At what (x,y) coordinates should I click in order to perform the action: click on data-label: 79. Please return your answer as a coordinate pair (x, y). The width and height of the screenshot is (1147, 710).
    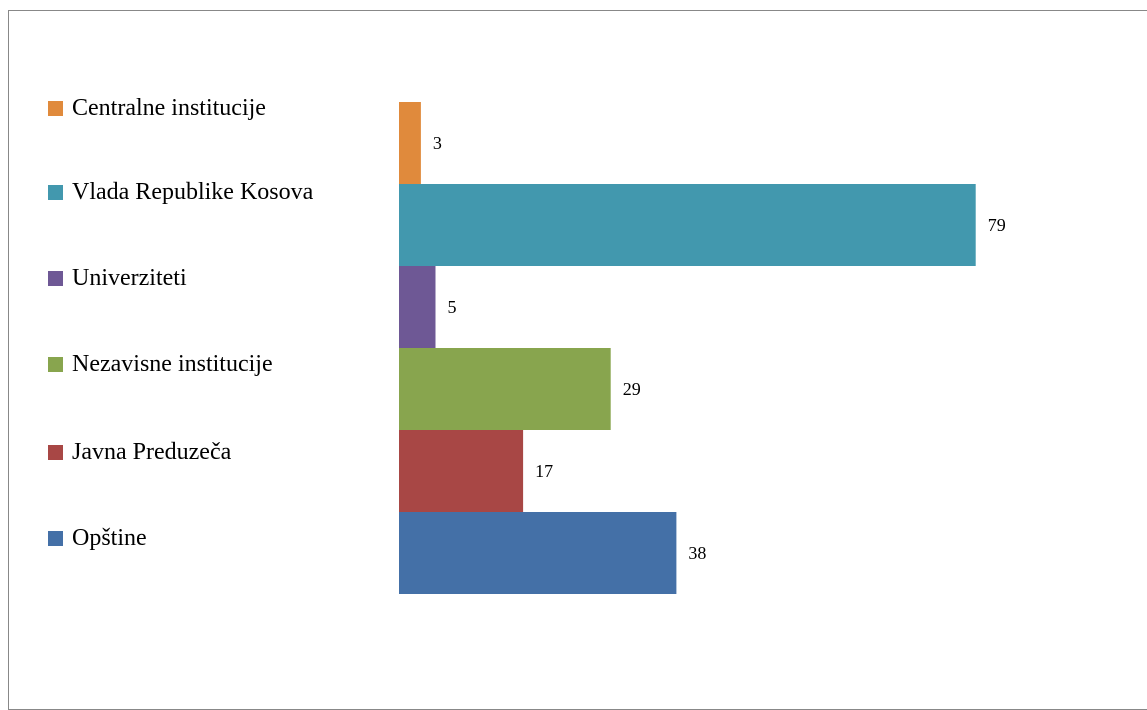
    Looking at the image, I should click on (997, 225).